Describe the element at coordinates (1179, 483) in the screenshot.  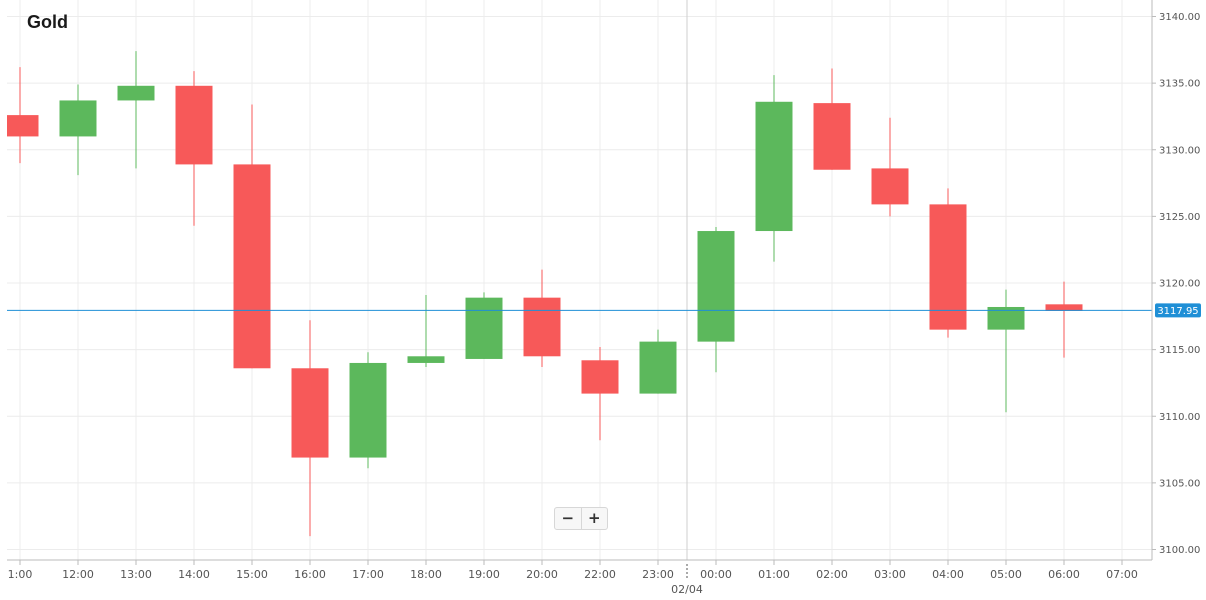
I see `y-tick-label: 3105.00` at that location.